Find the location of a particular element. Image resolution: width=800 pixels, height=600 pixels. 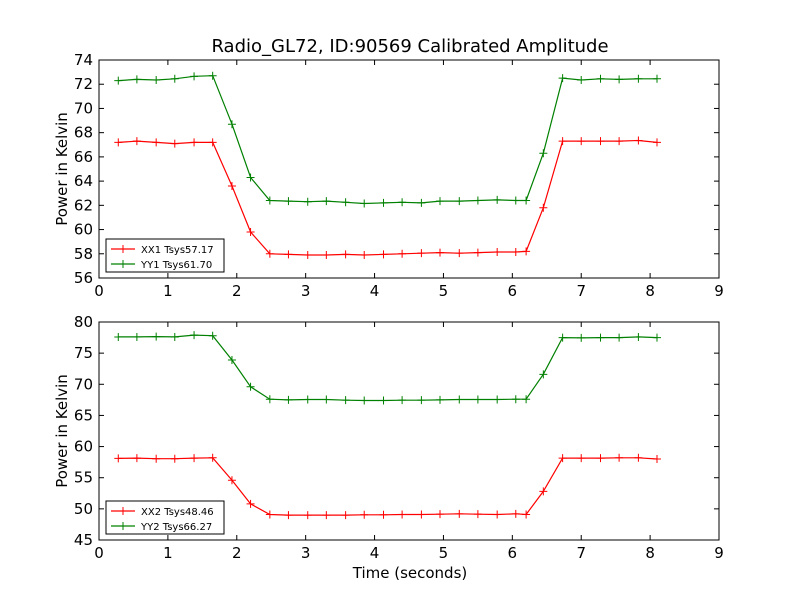

top-plot-x-tick-label: 3 is located at coordinates (306, 291).